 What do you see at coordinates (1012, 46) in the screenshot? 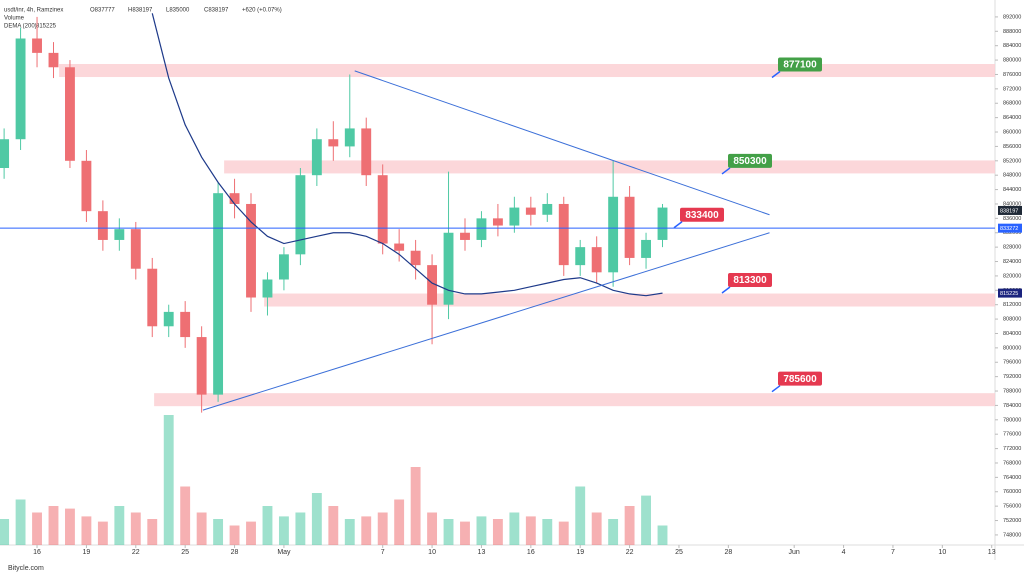
I see `y-tick-label: 884000` at bounding box center [1012, 46].